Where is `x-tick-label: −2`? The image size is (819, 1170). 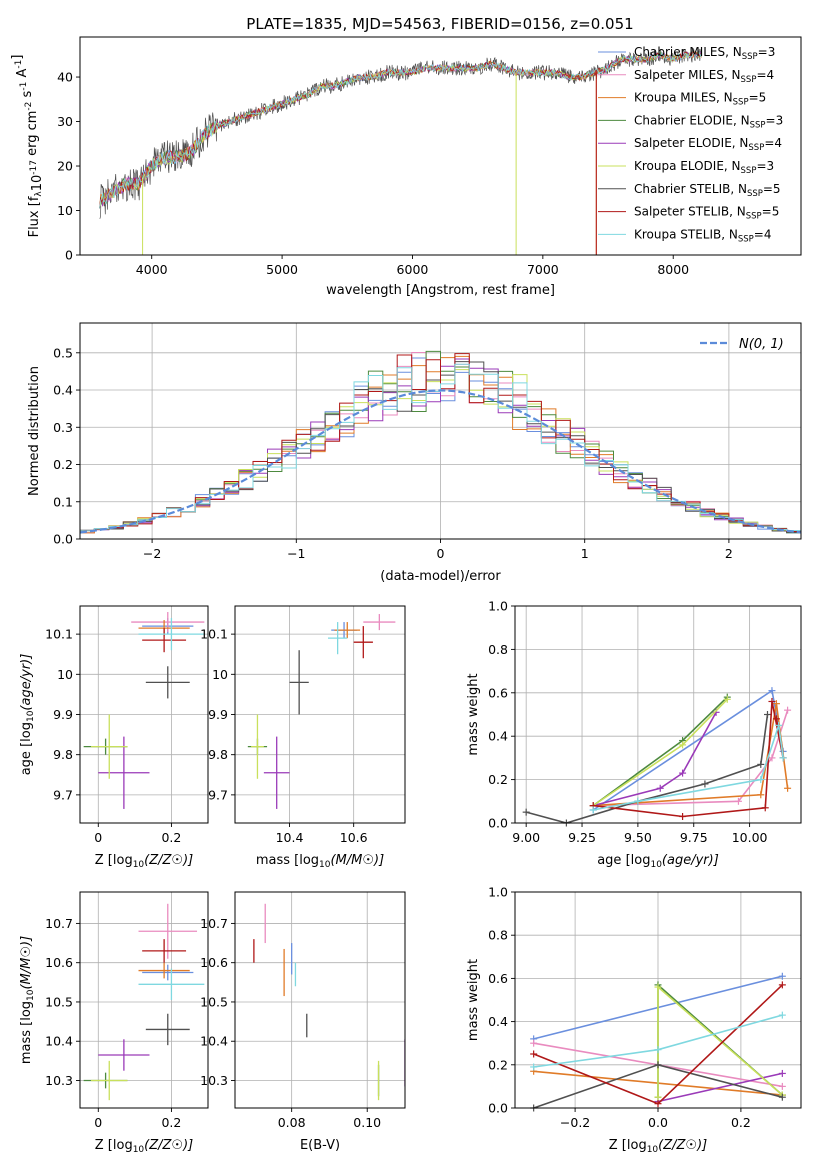
x-tick-label: −2 is located at coordinates (152, 553).